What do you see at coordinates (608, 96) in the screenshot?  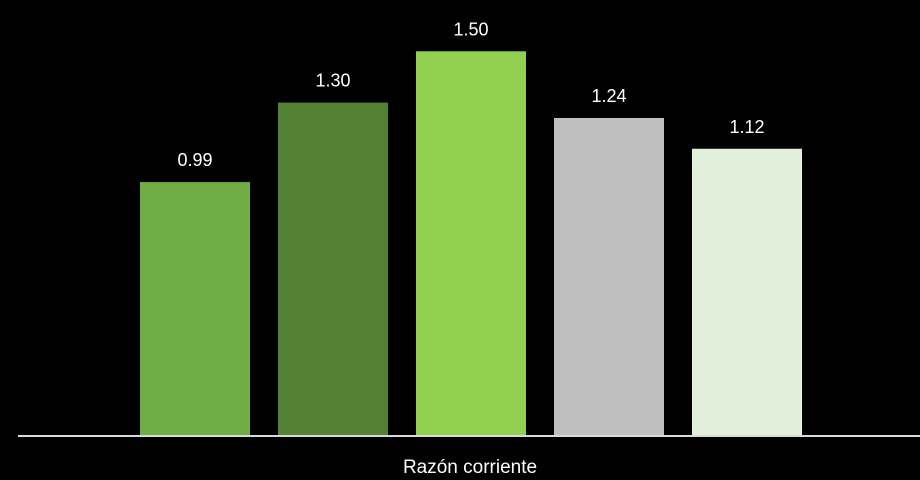 I see `data-label-4: 1.24` at bounding box center [608, 96].